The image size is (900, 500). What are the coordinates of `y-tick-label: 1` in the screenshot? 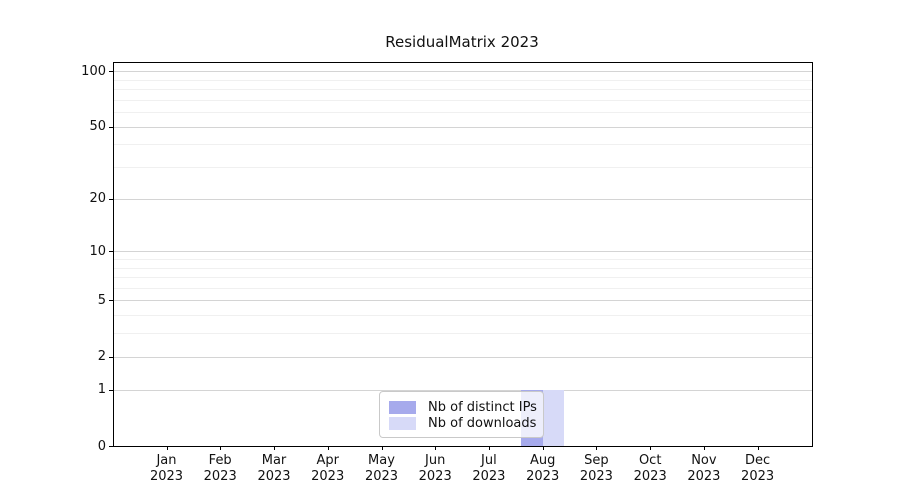 It's located at (101, 390).